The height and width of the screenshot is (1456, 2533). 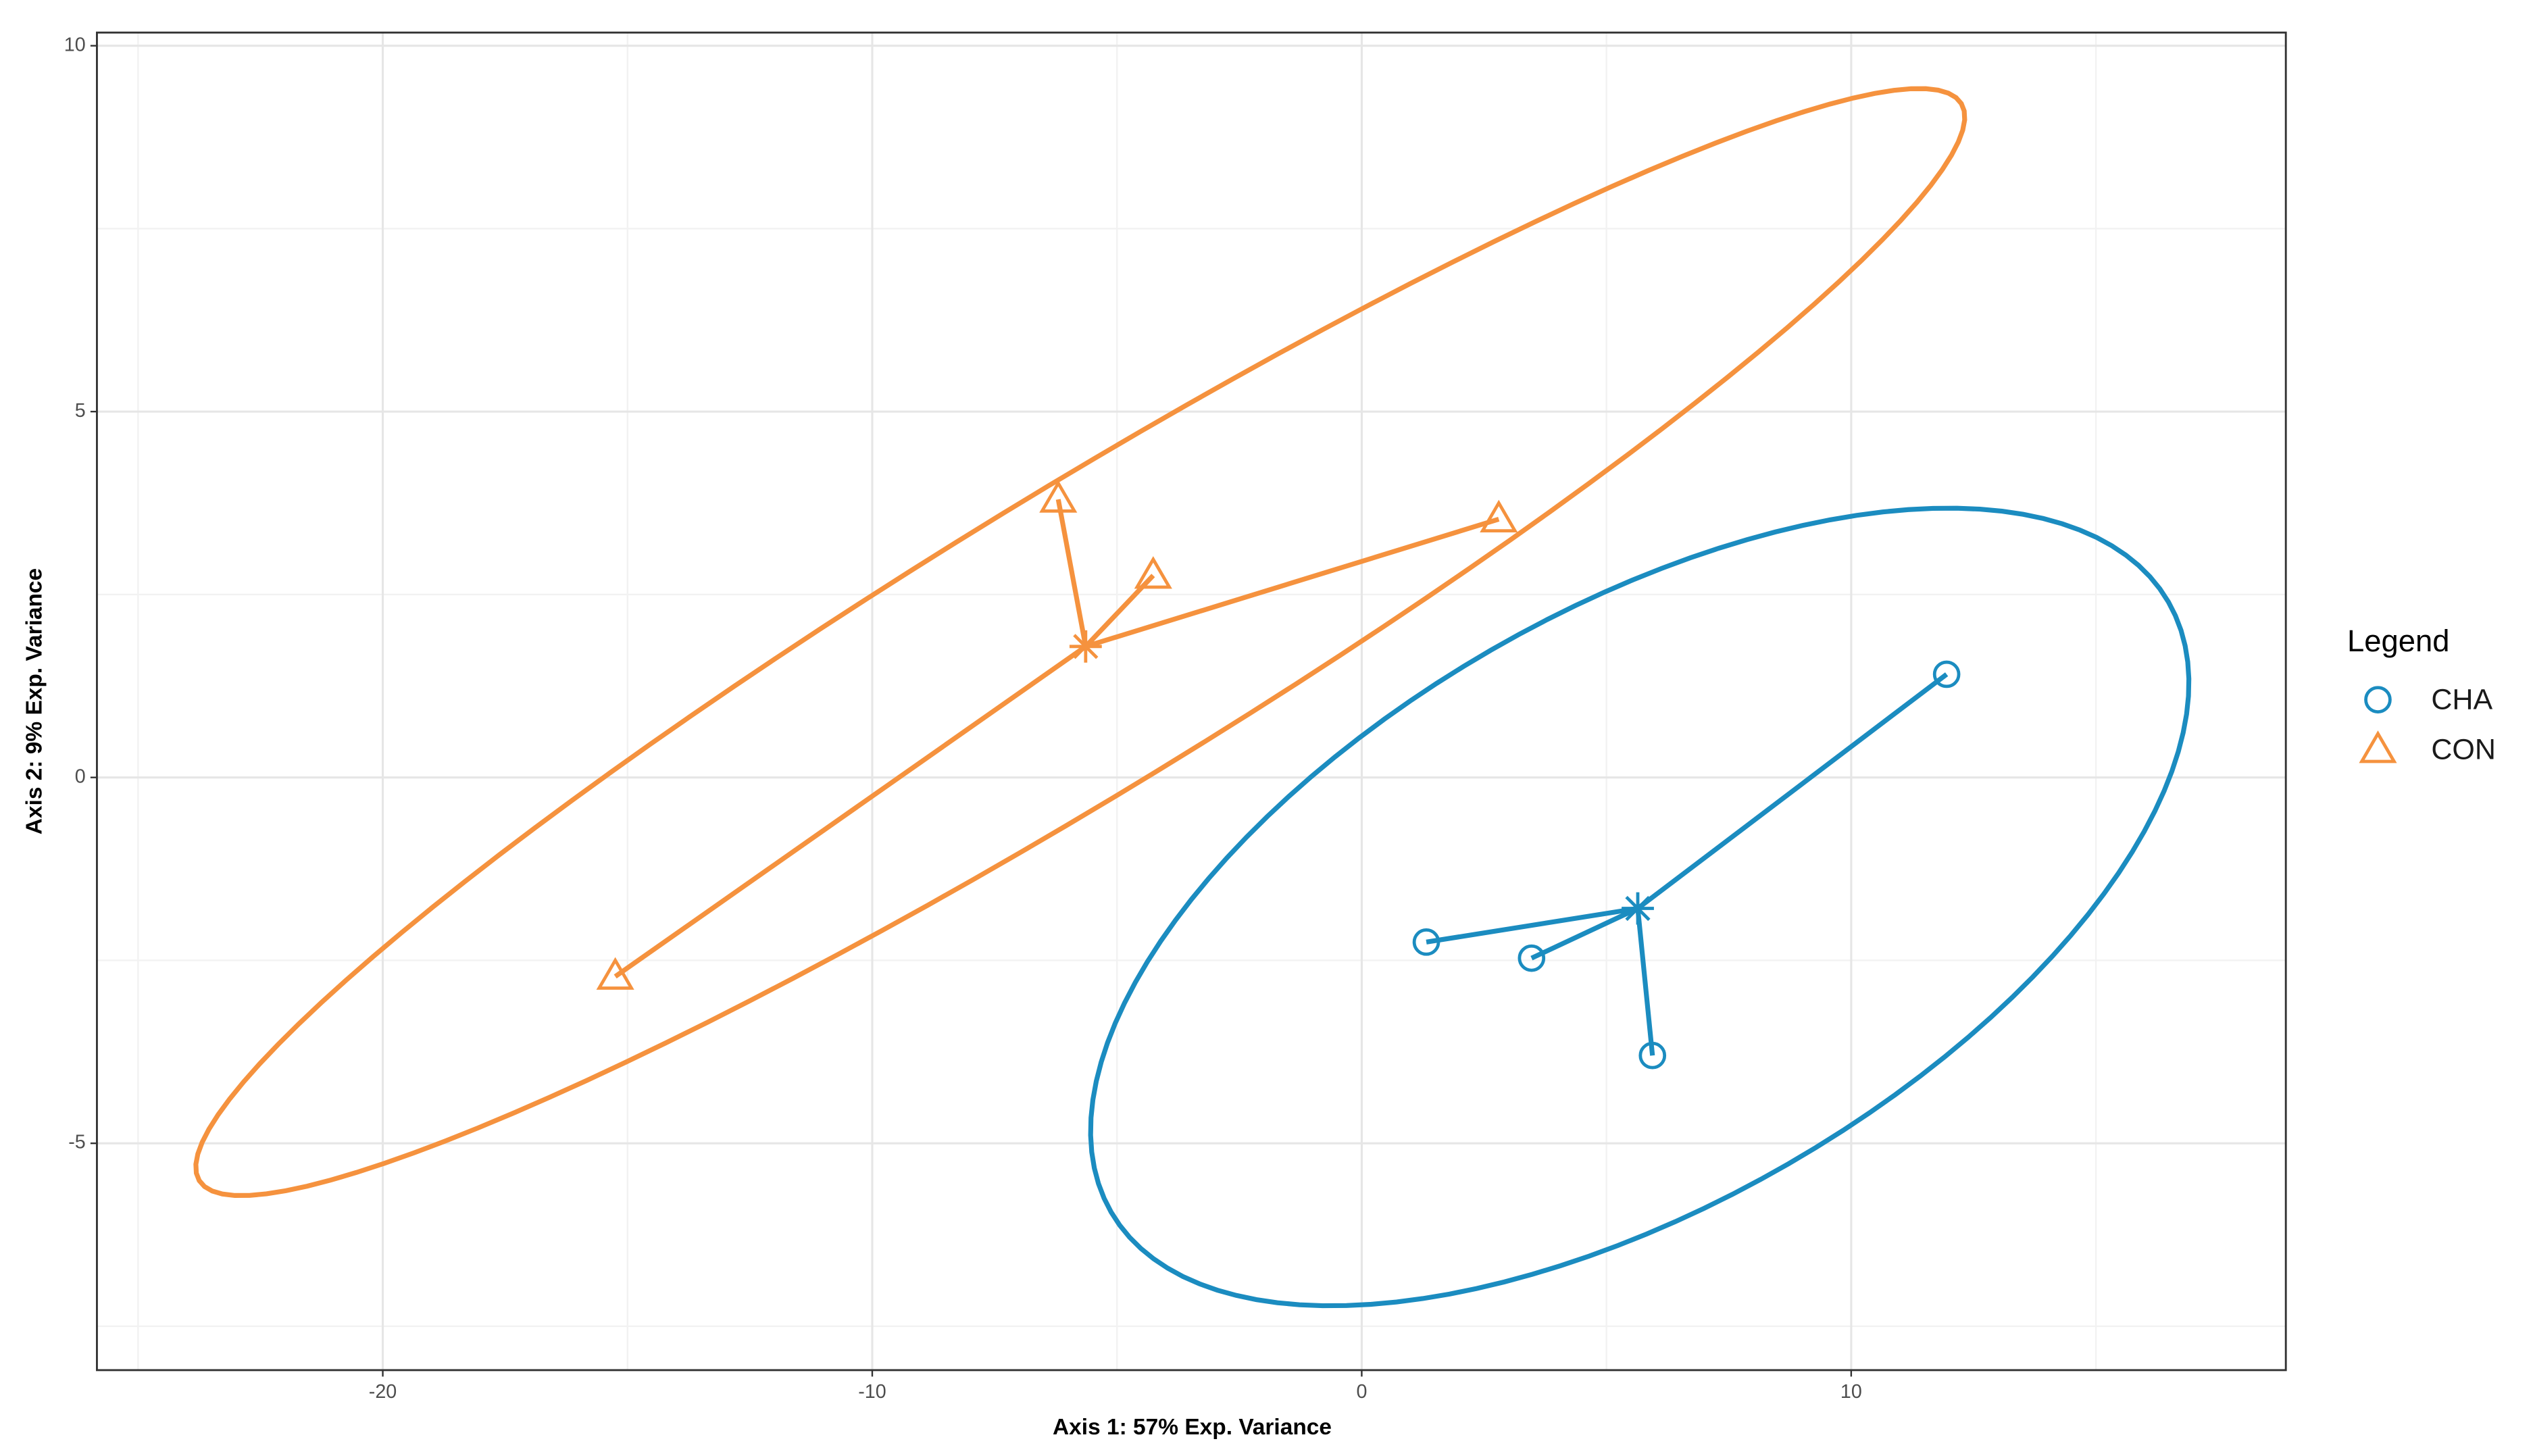 What do you see at coordinates (1851, 1392) in the screenshot?
I see `x-tick-label: 10` at bounding box center [1851, 1392].